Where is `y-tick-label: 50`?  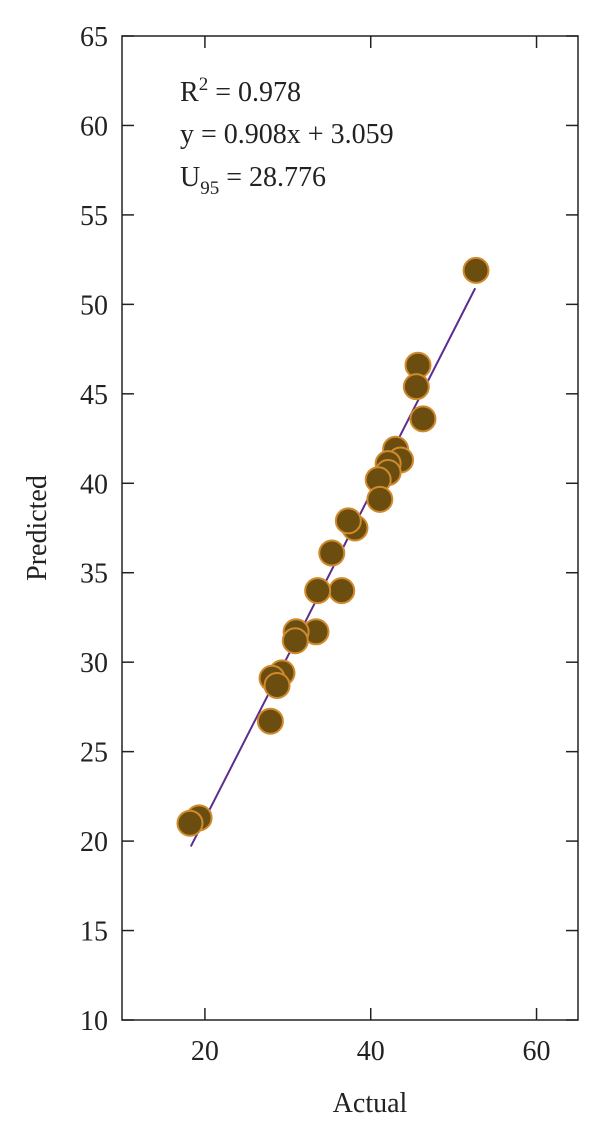
y-tick-label: 50 is located at coordinates (94, 305).